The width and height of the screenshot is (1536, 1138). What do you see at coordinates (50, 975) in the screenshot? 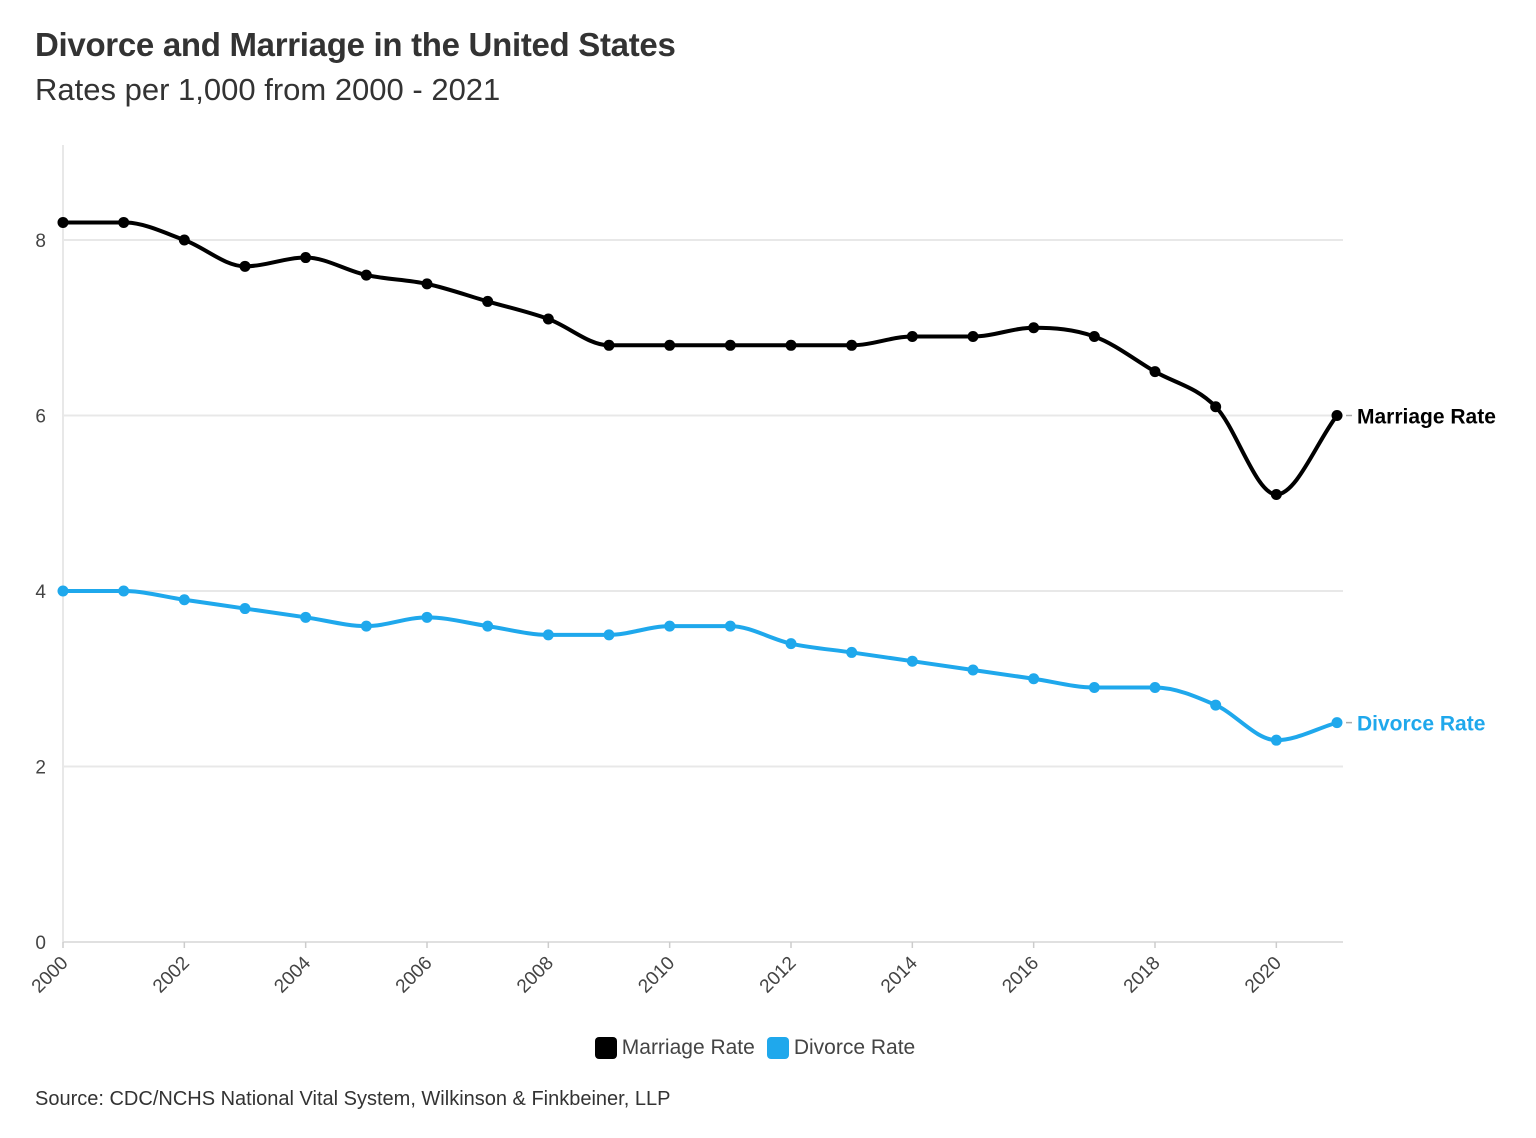
I see `x-tick-label: 2000` at bounding box center [50, 975].